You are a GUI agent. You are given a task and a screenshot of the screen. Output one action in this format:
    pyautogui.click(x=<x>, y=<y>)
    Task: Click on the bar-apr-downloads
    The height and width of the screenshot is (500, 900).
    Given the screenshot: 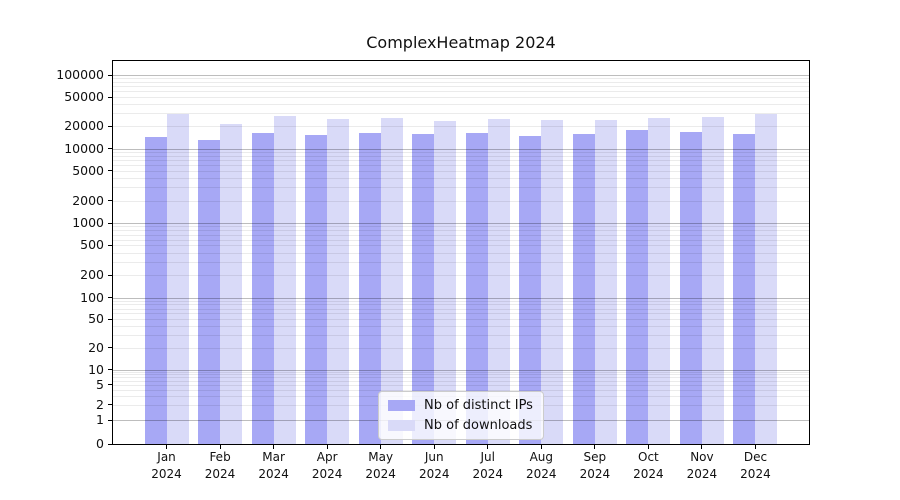 What is the action you would take?
    pyautogui.click(x=338, y=281)
    